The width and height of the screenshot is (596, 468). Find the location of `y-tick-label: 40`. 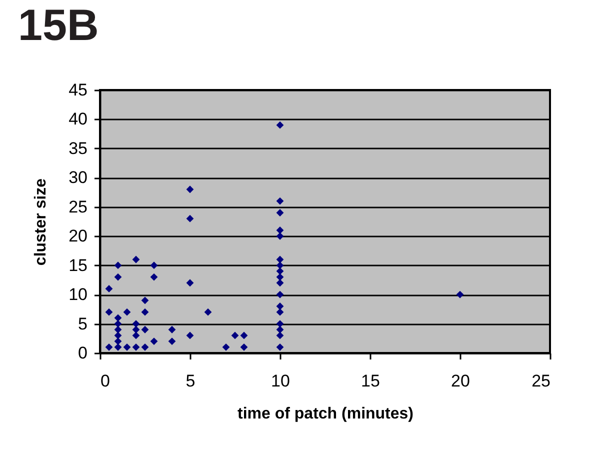

y-tick-label: 40 is located at coordinates (78, 119).